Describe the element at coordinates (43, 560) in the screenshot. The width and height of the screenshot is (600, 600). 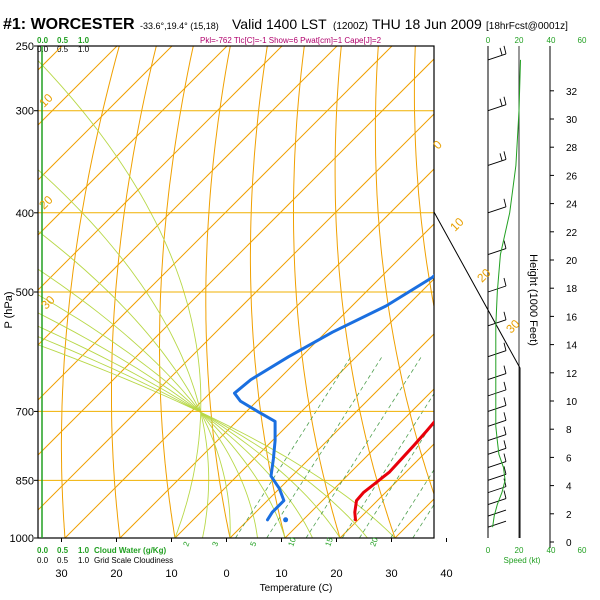
I see `cloudiness-tick: 0.0` at that location.